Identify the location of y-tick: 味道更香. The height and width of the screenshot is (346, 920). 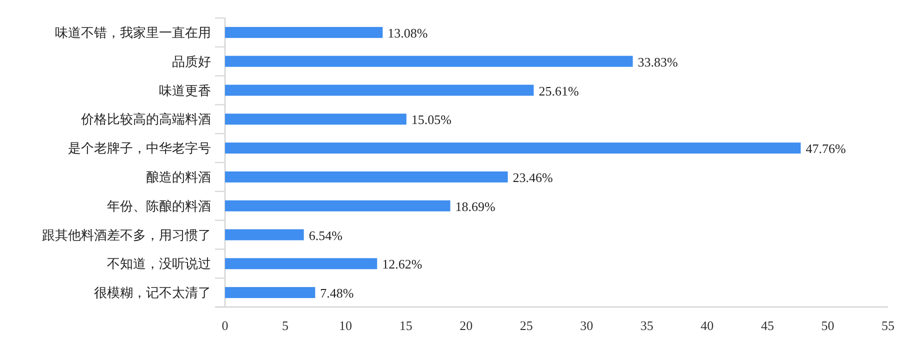
(185, 90).